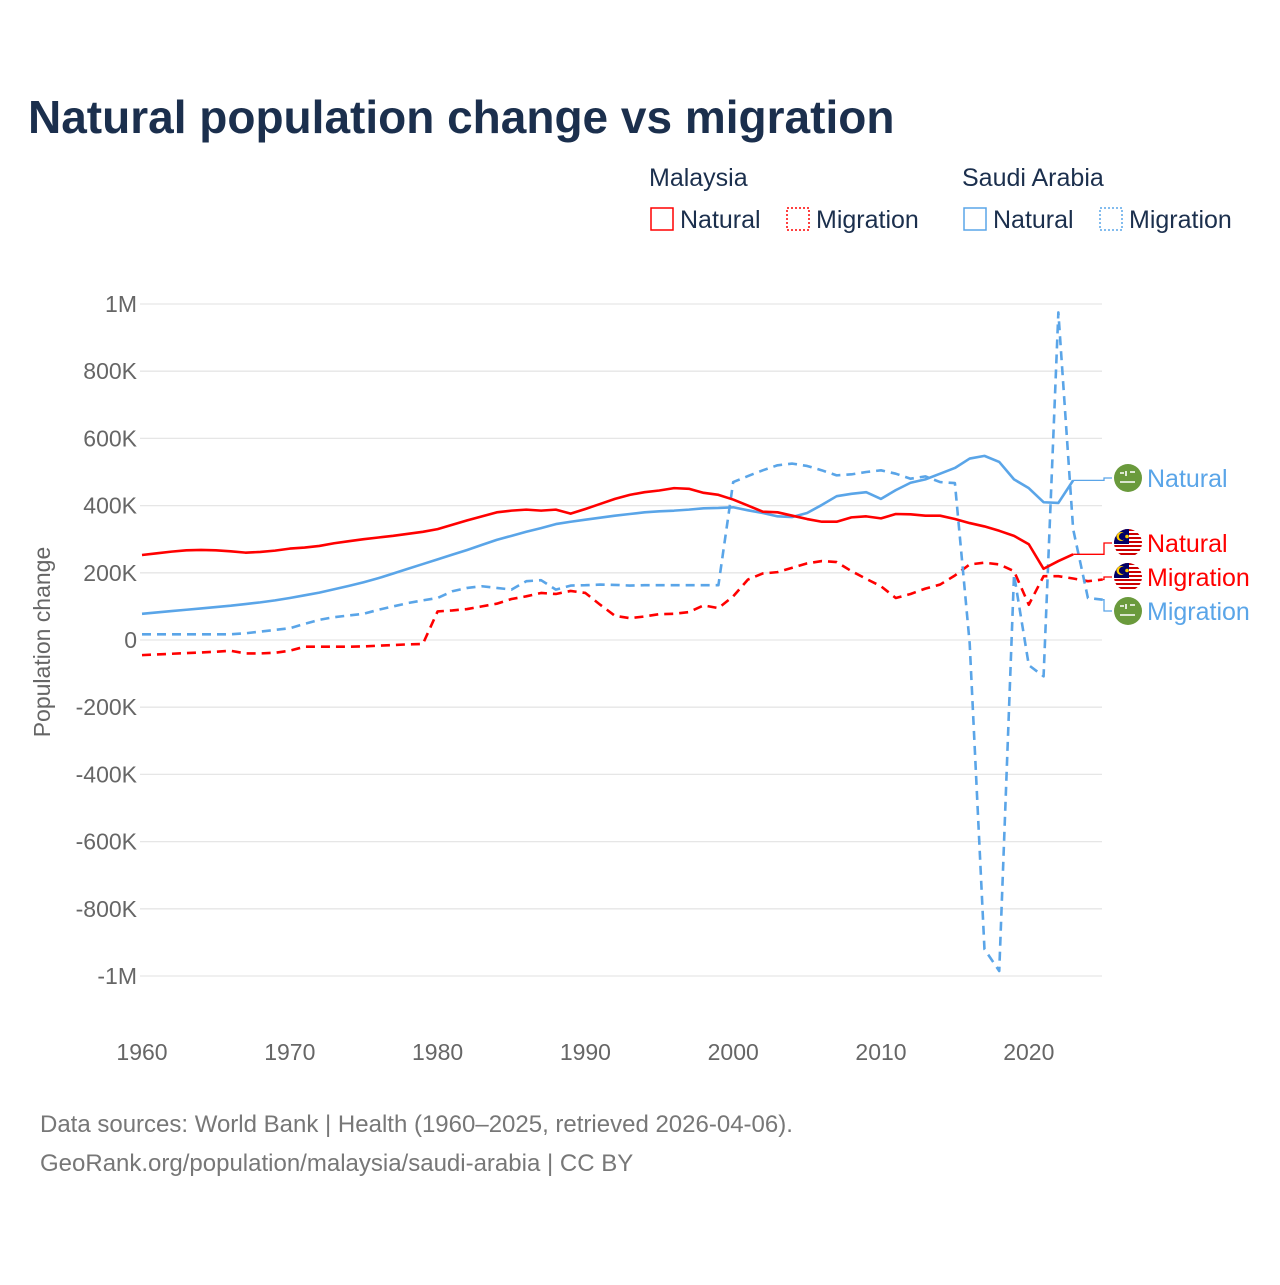 This screenshot has height=1285, width=1280. Describe the element at coordinates (1187, 544) in the screenshot. I see `end-label-malaysia-natural: Natural` at that location.